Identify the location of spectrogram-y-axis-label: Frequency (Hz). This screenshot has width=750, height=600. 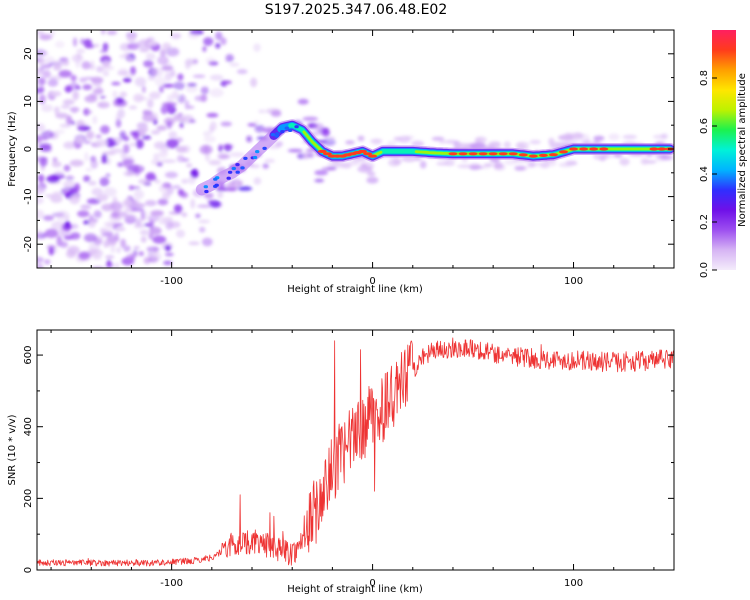
(12, 149).